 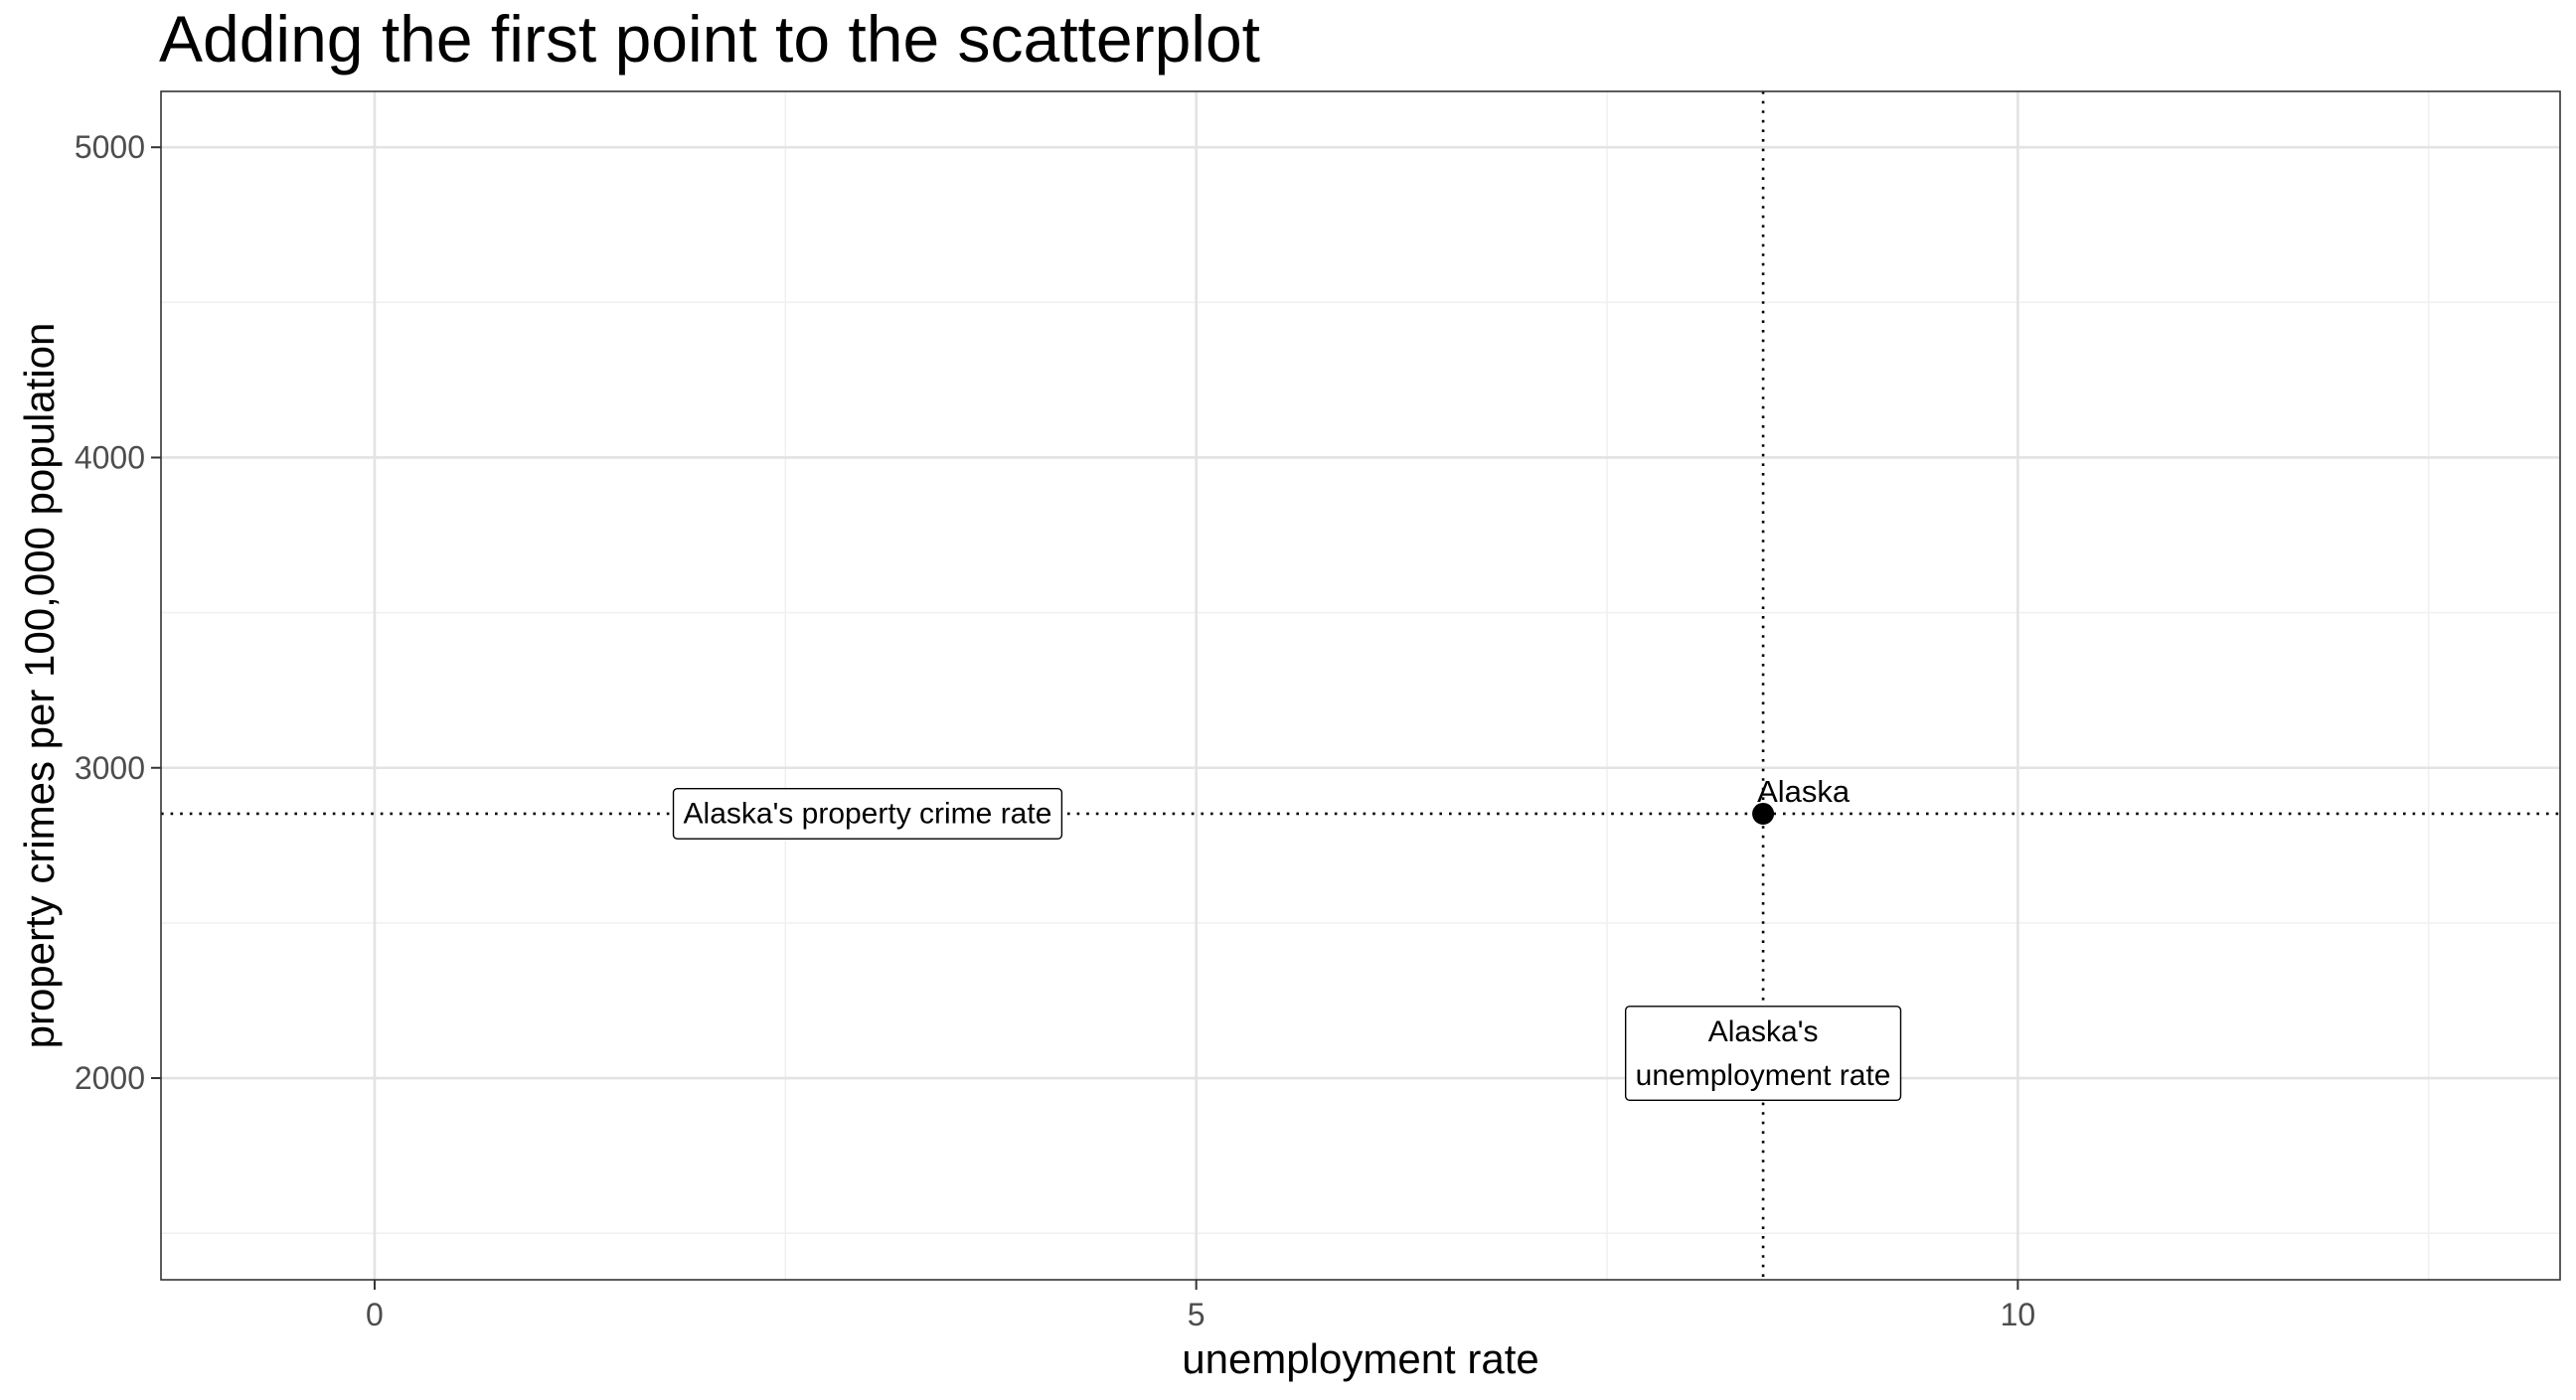 I want to click on x-axis-title: unemployment rate, so click(x=1360, y=1358).